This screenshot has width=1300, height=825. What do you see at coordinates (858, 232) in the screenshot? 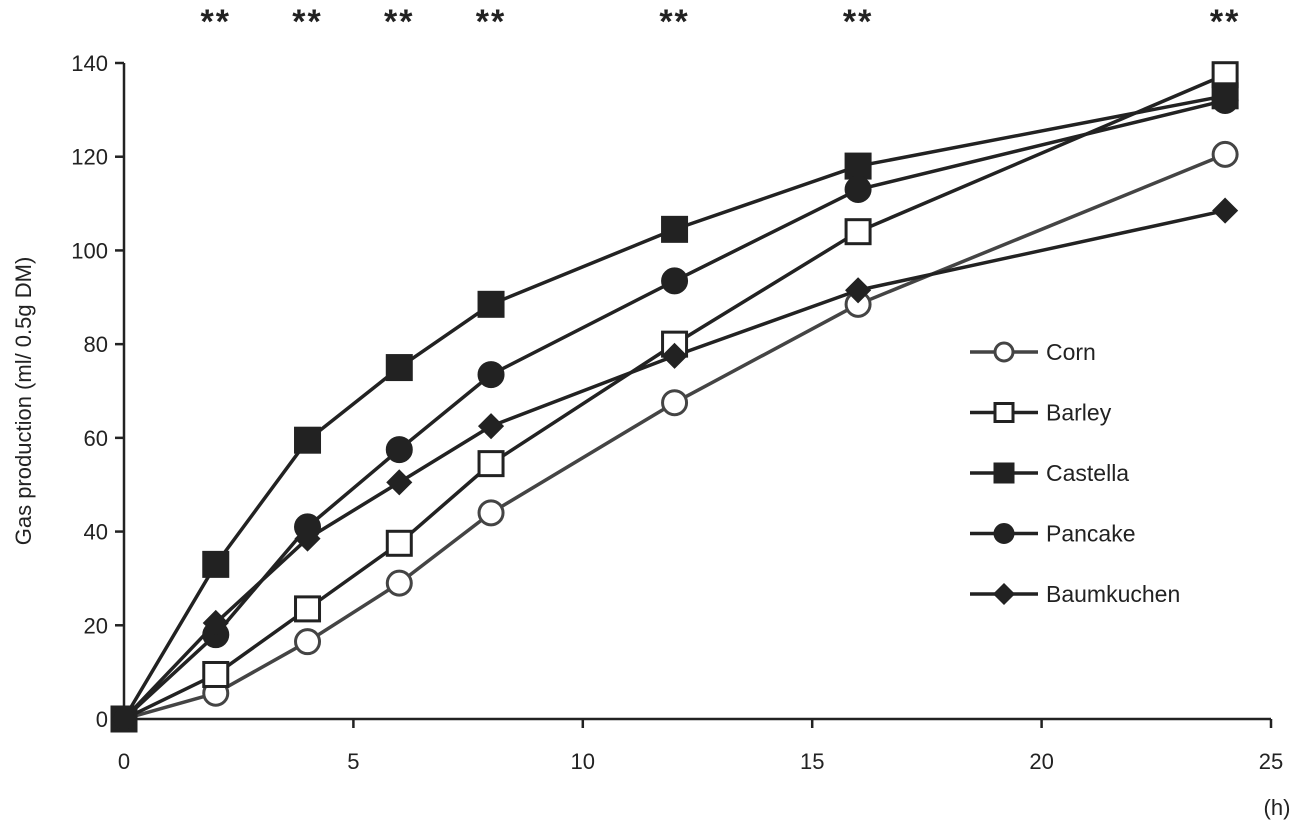
I see `point-barley-16h` at bounding box center [858, 232].